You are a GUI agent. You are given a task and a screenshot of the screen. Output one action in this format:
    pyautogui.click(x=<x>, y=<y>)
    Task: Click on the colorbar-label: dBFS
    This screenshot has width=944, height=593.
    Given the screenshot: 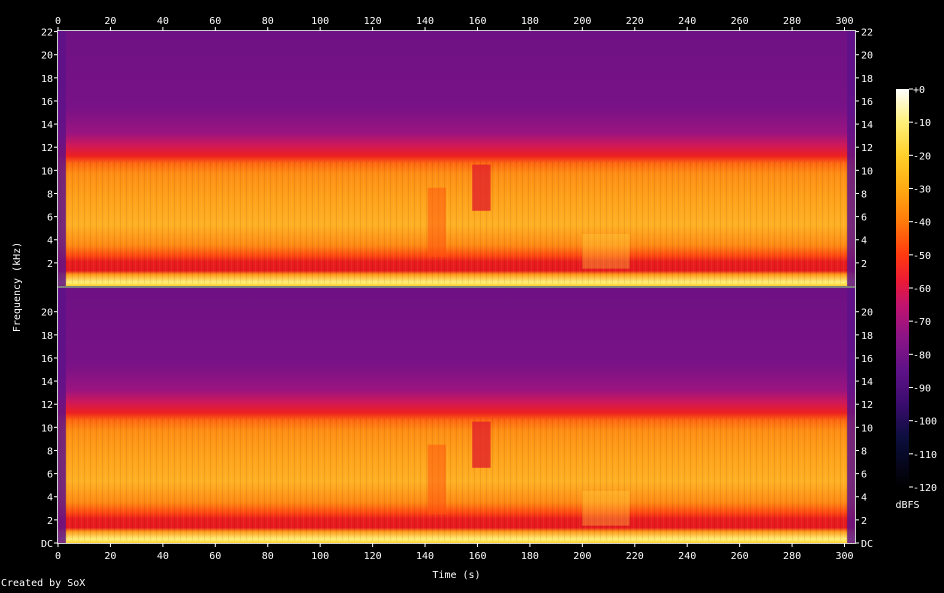 What is the action you would take?
    pyautogui.click(x=907, y=505)
    